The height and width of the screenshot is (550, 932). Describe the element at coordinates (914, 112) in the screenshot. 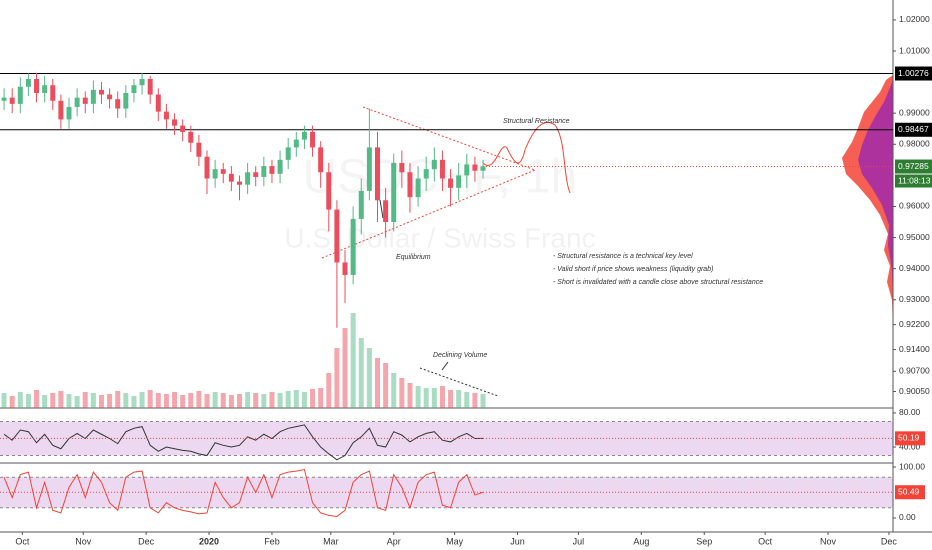

I see `y-tick-label: 0.99000` at that location.